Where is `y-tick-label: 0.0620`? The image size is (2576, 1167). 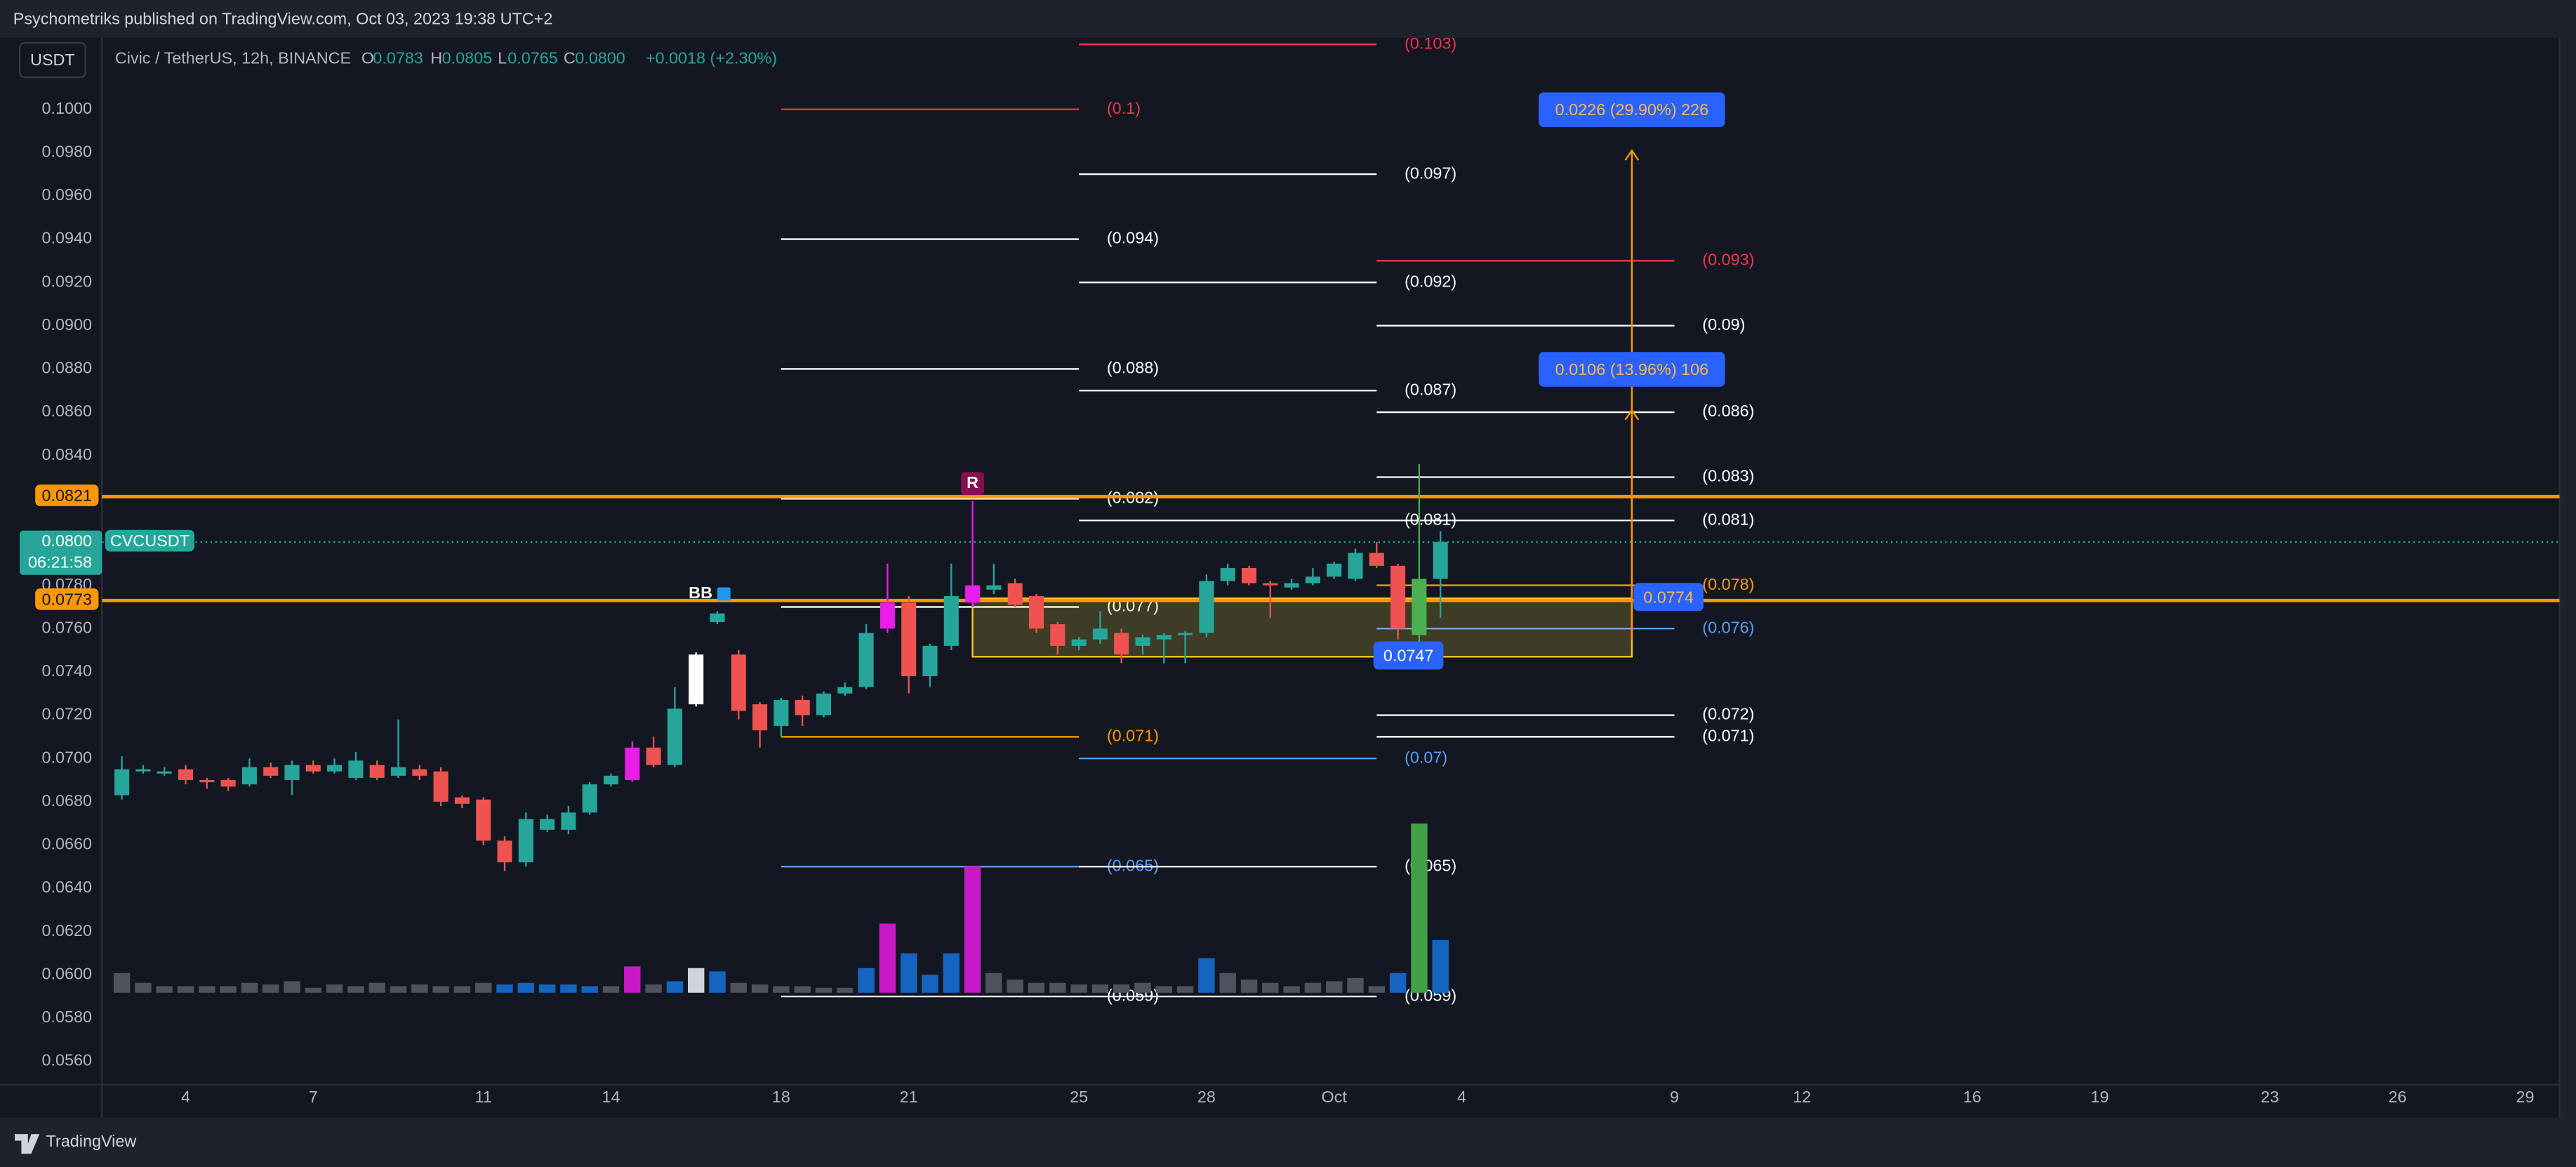
y-tick-label: 0.0620 is located at coordinates (68, 930).